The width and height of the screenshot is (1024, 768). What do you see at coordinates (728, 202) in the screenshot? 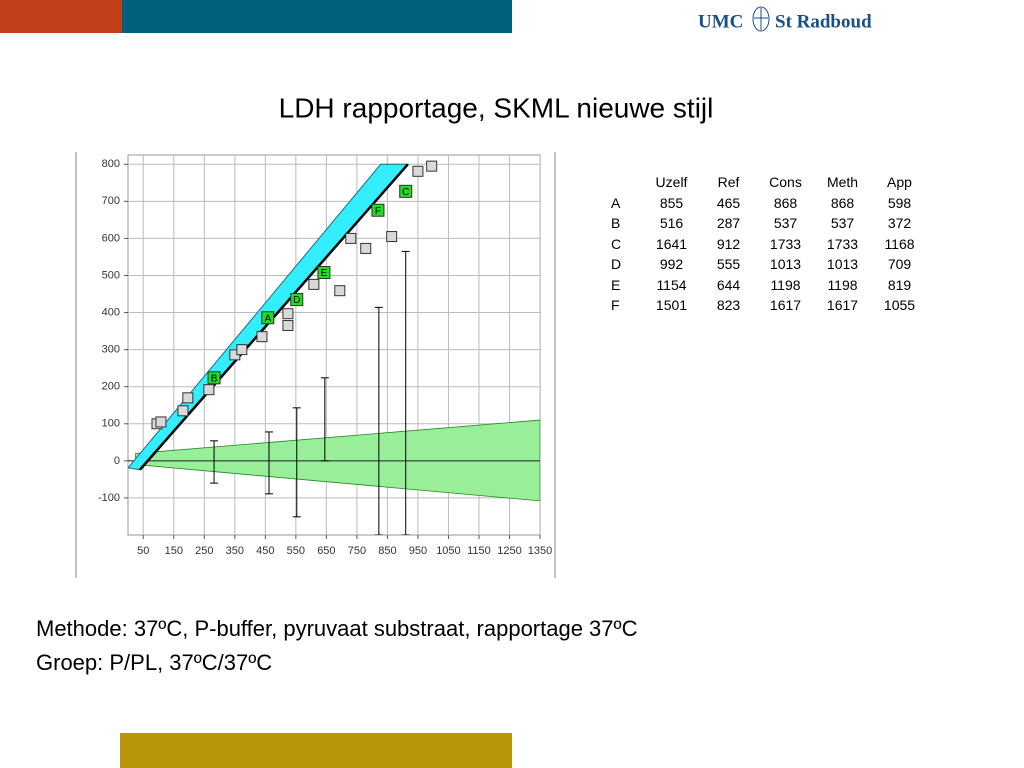
I see `table-cell: 465` at bounding box center [728, 202].